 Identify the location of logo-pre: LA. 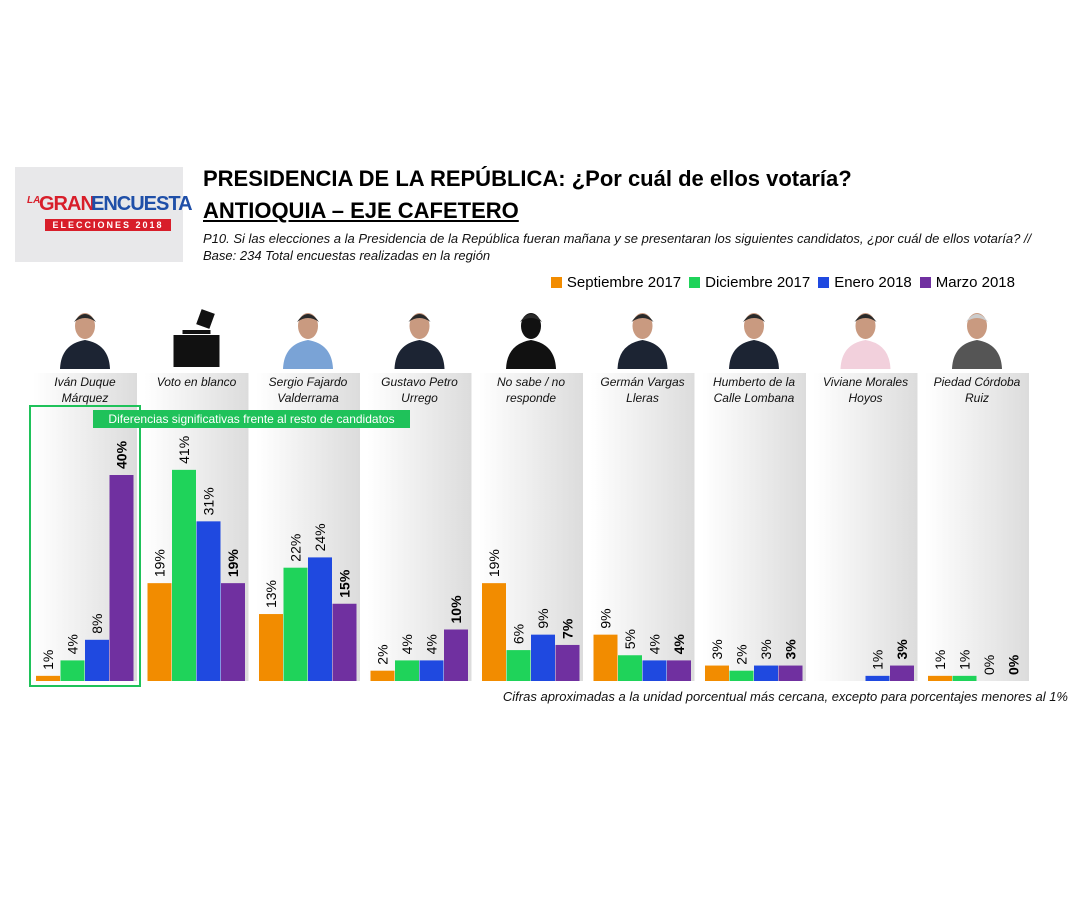
(34, 200).